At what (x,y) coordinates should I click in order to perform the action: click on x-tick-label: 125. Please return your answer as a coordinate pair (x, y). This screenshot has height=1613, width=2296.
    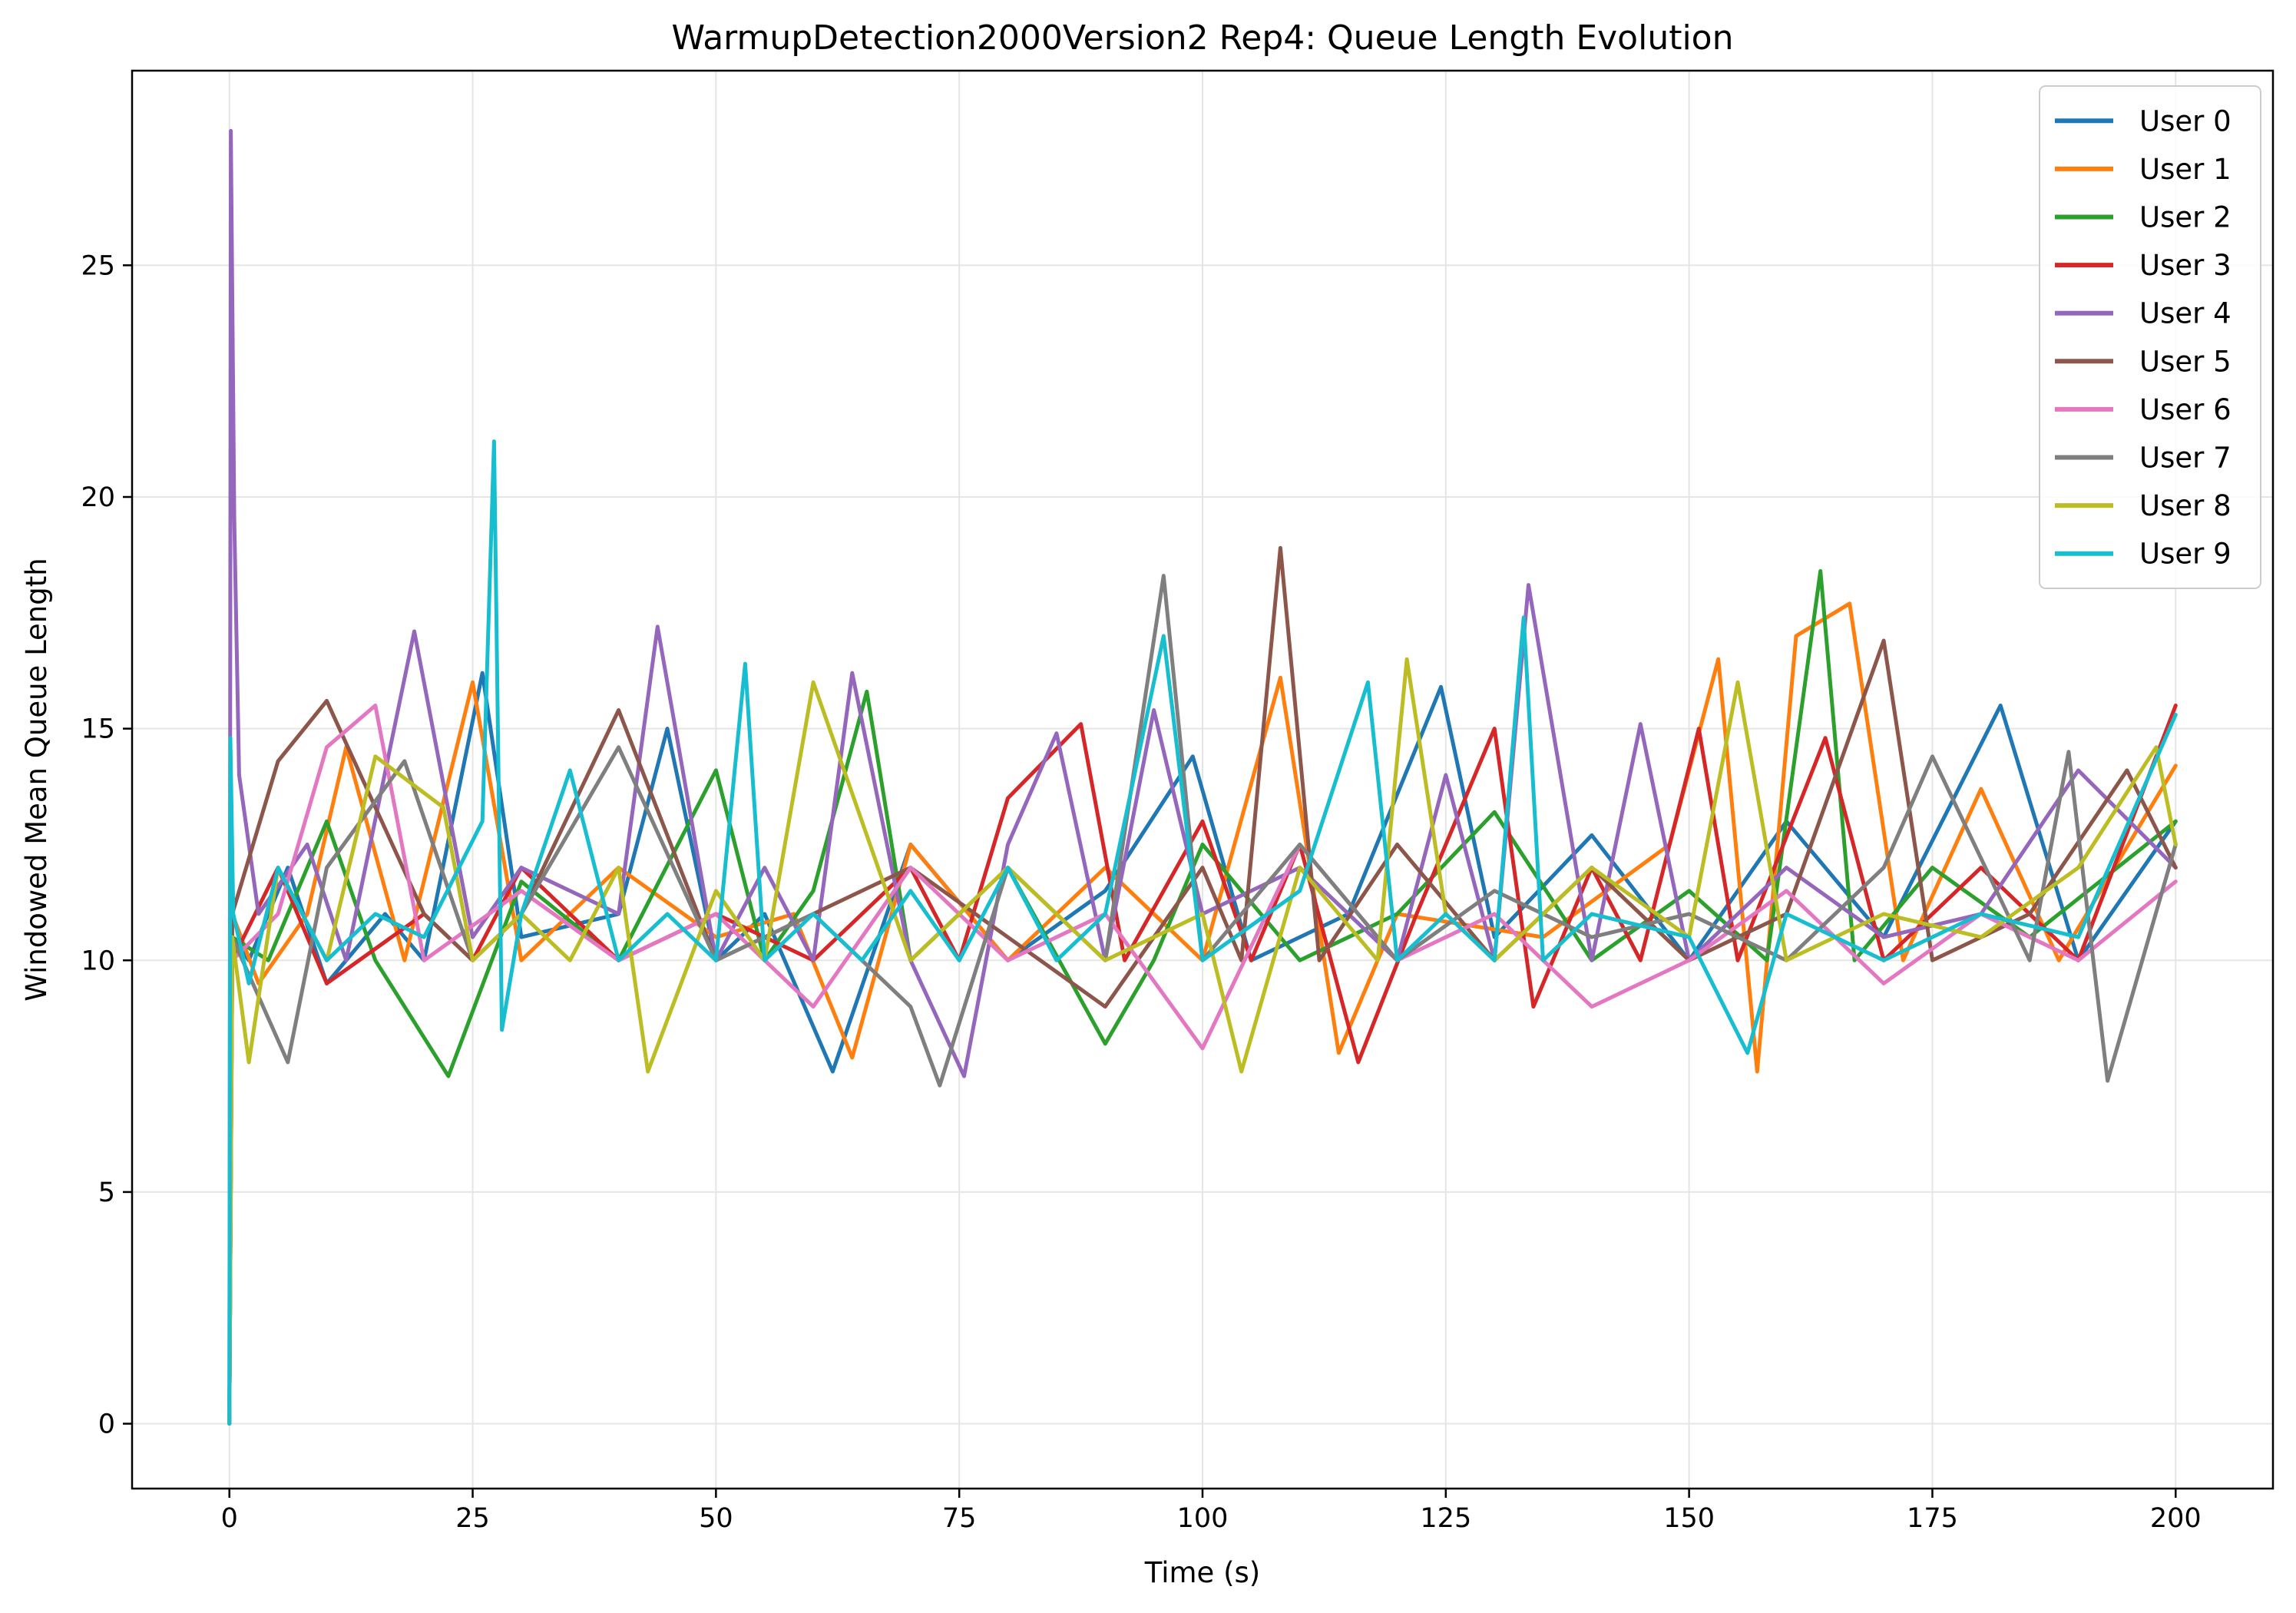
    Looking at the image, I should click on (1445, 1518).